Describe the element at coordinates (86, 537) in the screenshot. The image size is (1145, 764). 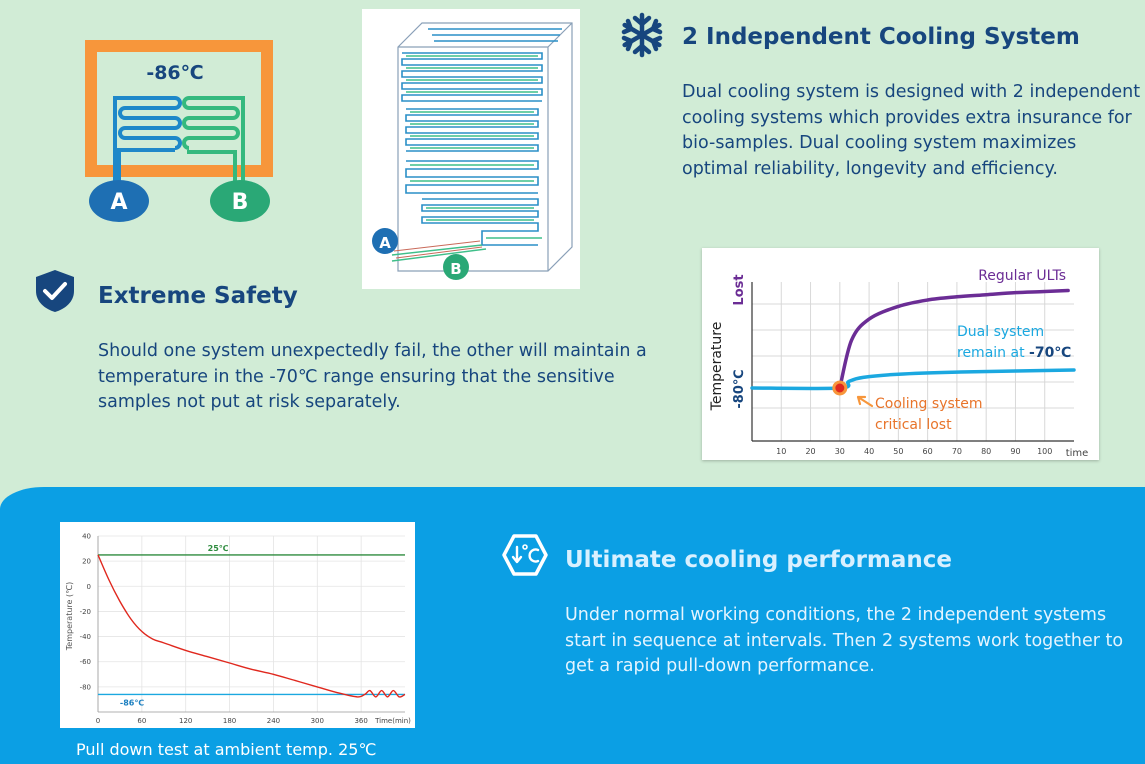
I see `y-tick-40: 40` at that location.